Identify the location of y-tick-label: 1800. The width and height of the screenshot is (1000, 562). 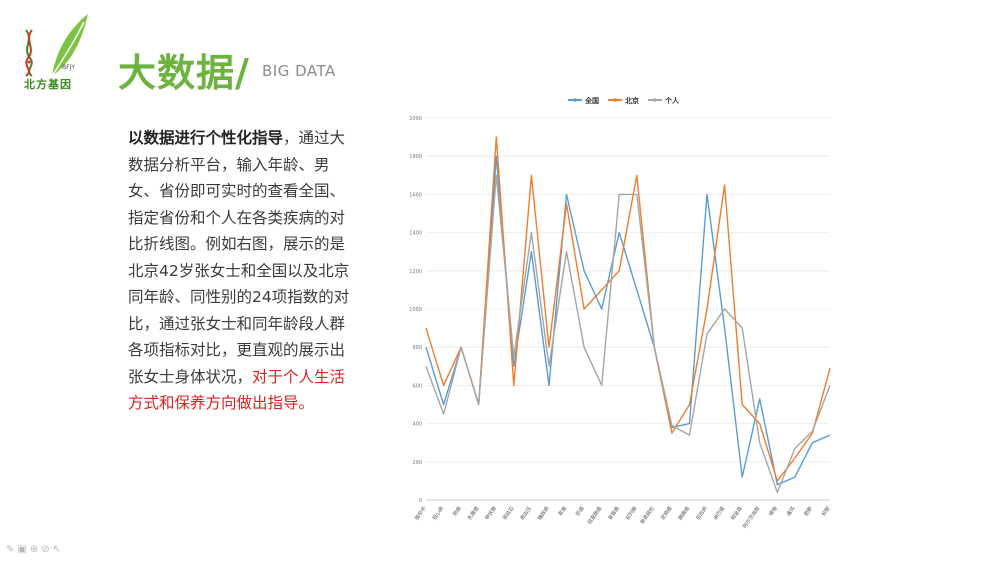
(415, 157).